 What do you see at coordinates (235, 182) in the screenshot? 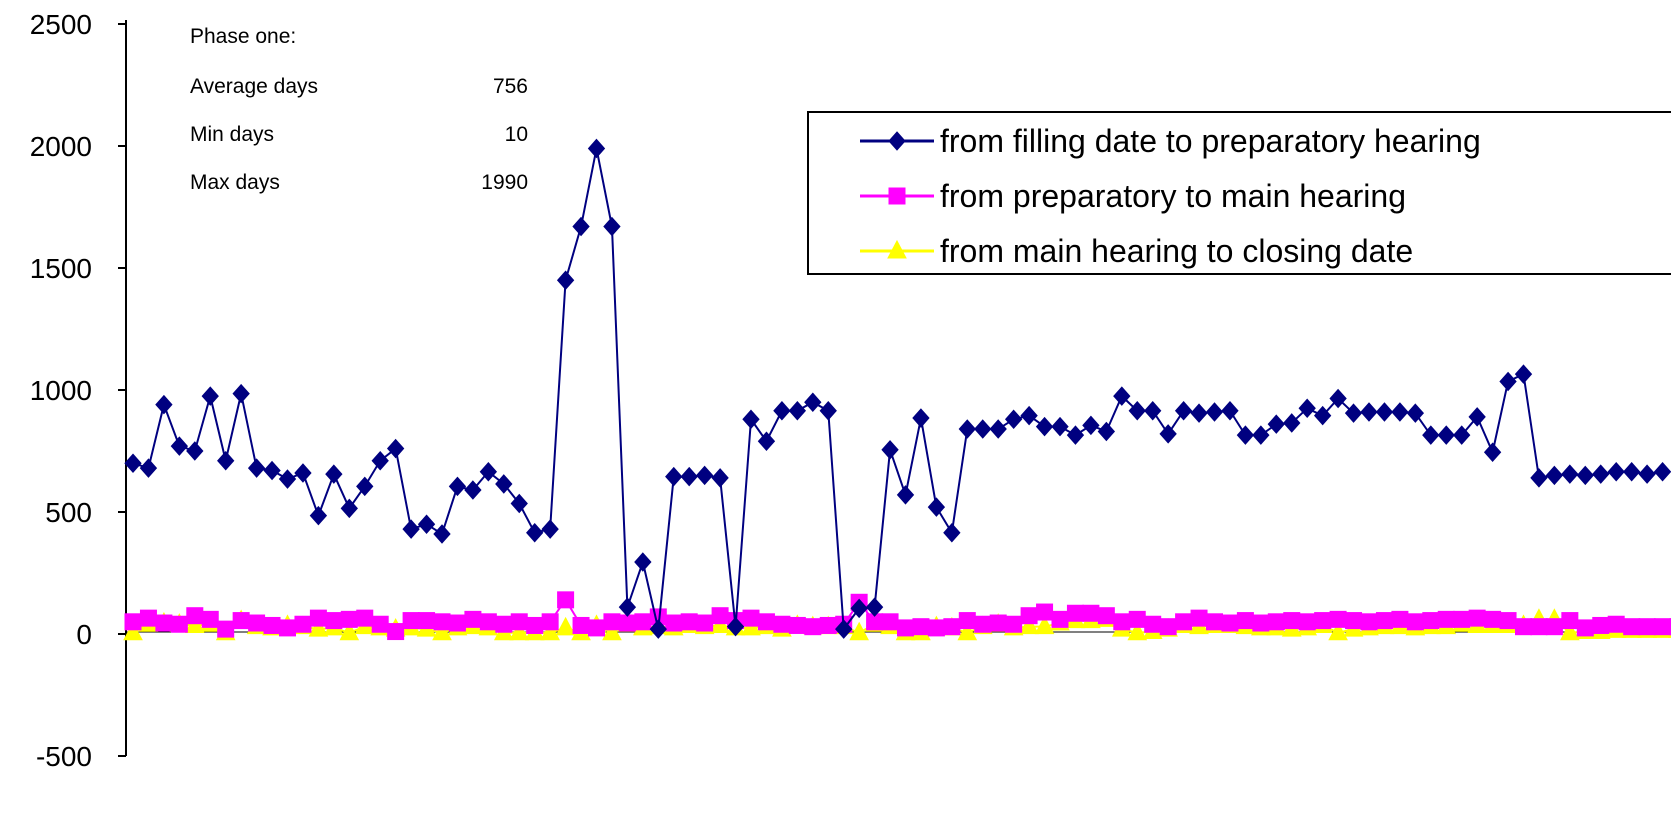
I see `info-max-label: Max days` at bounding box center [235, 182].